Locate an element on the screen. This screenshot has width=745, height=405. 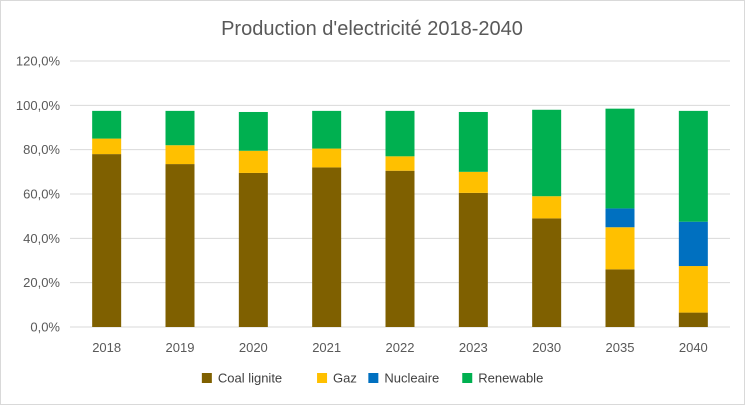
x-tick-label: 2022 is located at coordinates (400, 347).